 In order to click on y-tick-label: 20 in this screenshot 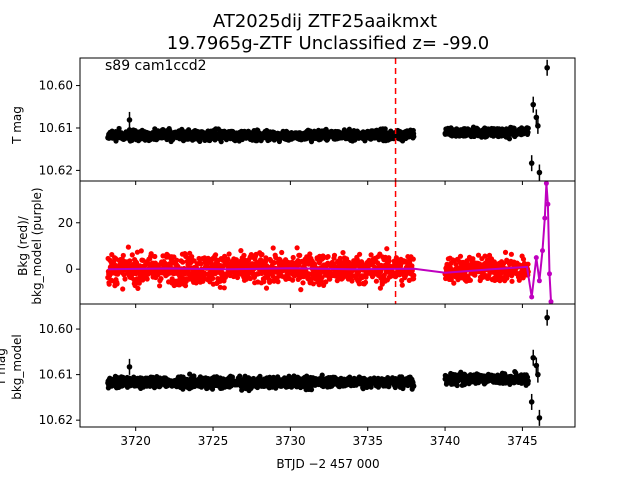, I will do `click(65, 223)`.